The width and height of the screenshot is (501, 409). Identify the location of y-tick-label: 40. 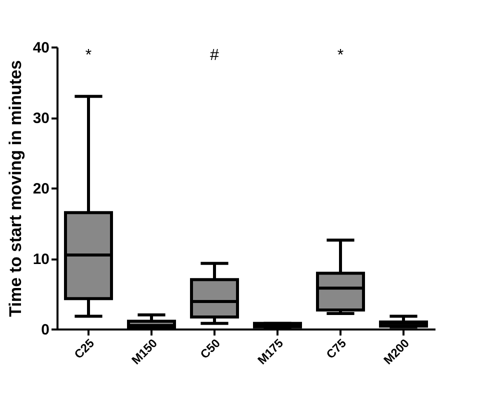
(41, 48).